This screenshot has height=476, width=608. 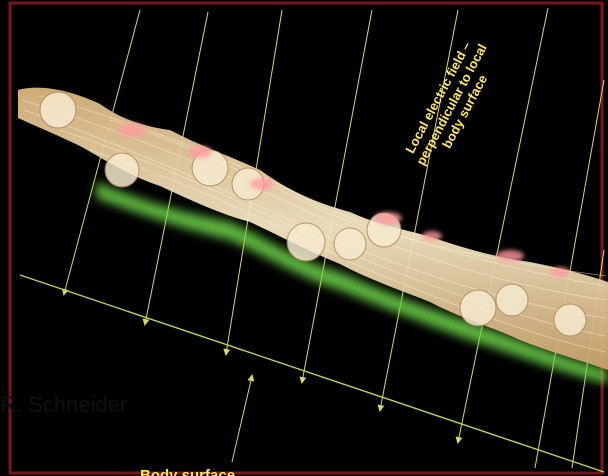 What do you see at coordinates (187, 471) in the screenshot?
I see `surface-label: Body surface` at bounding box center [187, 471].